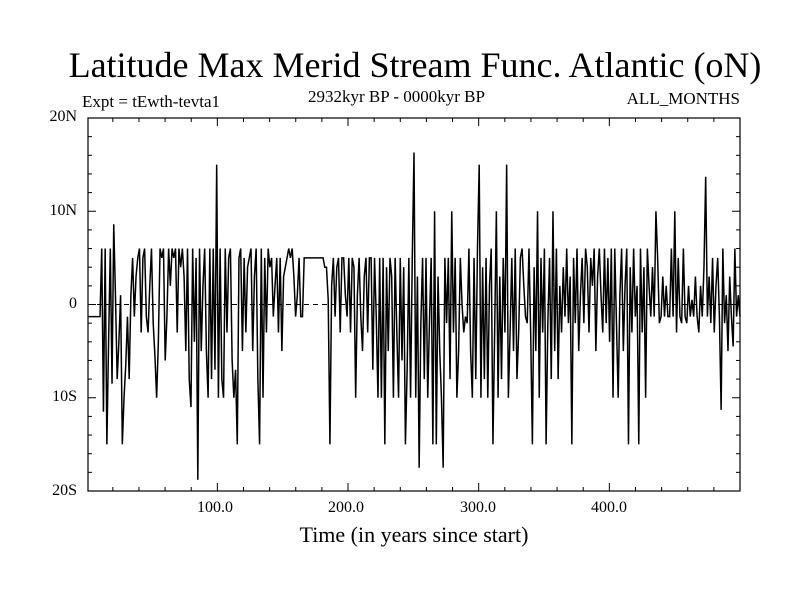 The image size is (800, 600). Describe the element at coordinates (414, 534) in the screenshot. I see `x-axis-label: Time (in years since start)` at that location.